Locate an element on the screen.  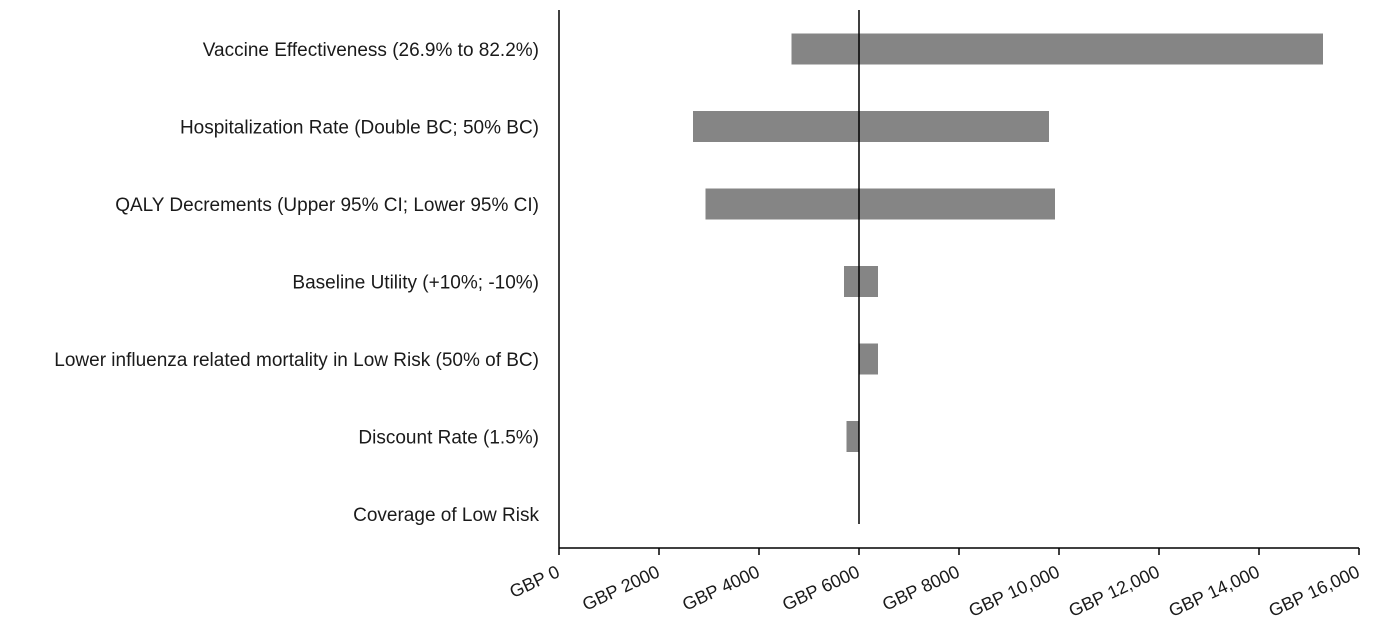
x-axis-tick-label: GBP 8000 is located at coordinates (920, 587).